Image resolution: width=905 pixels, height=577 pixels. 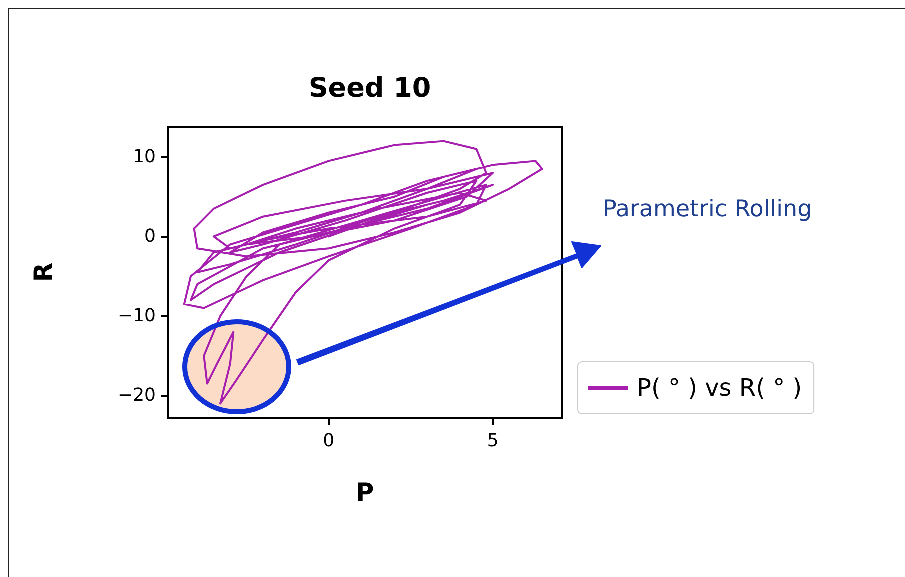 What do you see at coordinates (137, 316) in the screenshot?
I see `y-tick-label: −10` at bounding box center [137, 316].